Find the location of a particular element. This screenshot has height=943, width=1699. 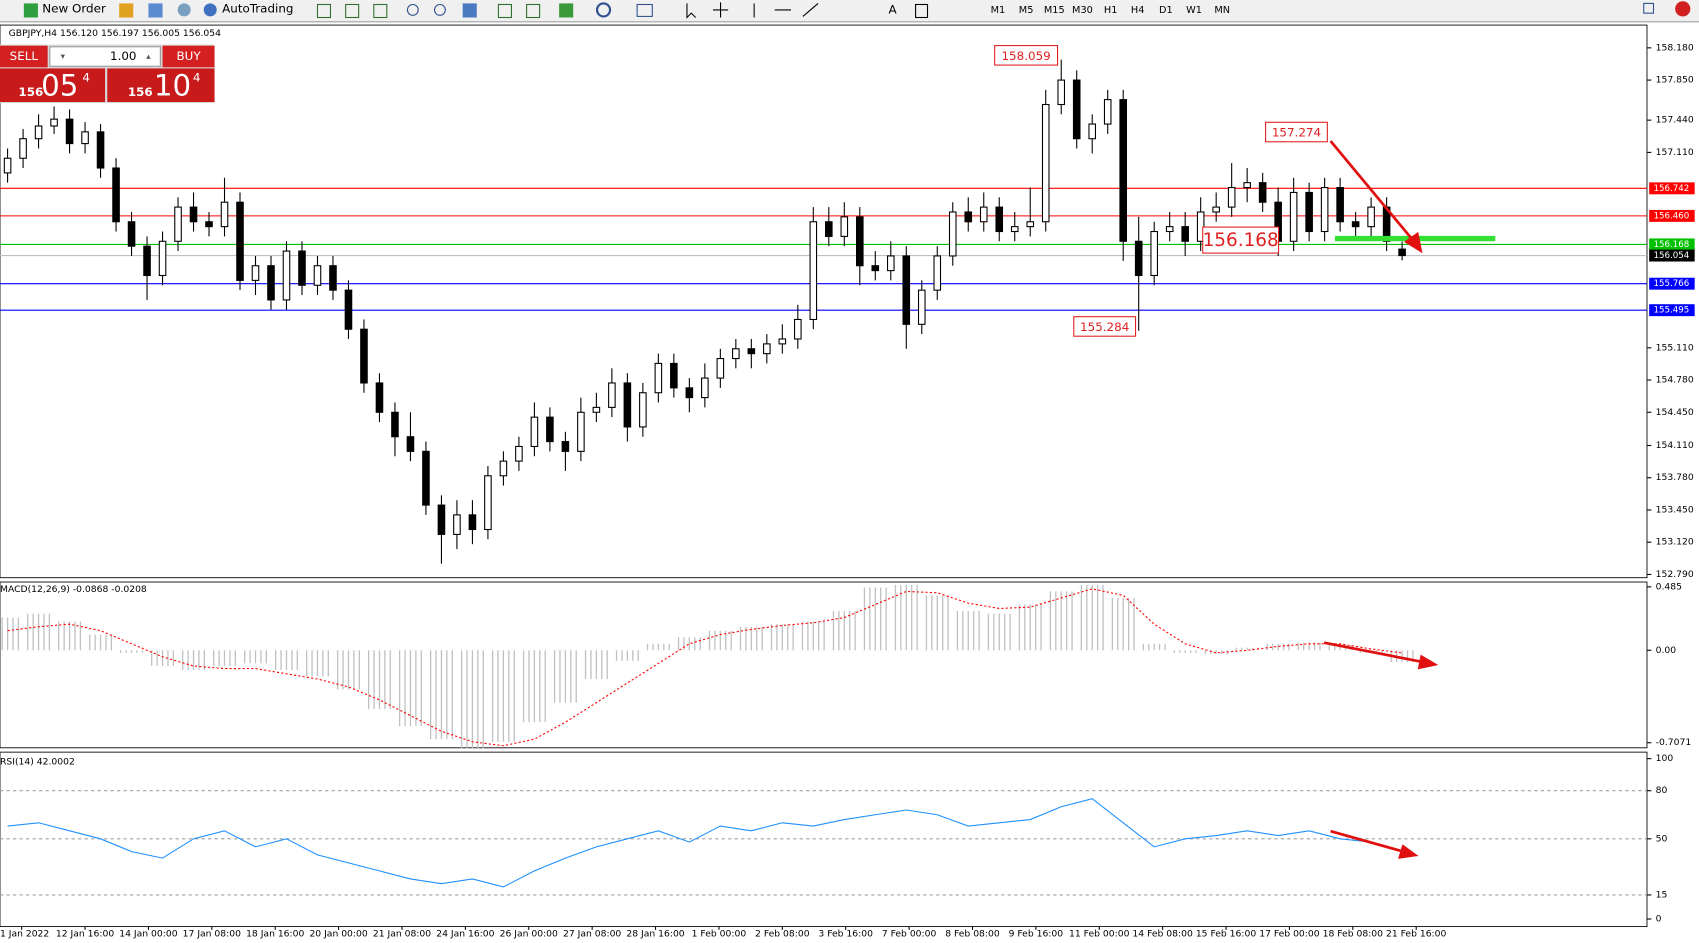

x-tick-label: 11 Feb 00:00 is located at coordinates (1099, 934).